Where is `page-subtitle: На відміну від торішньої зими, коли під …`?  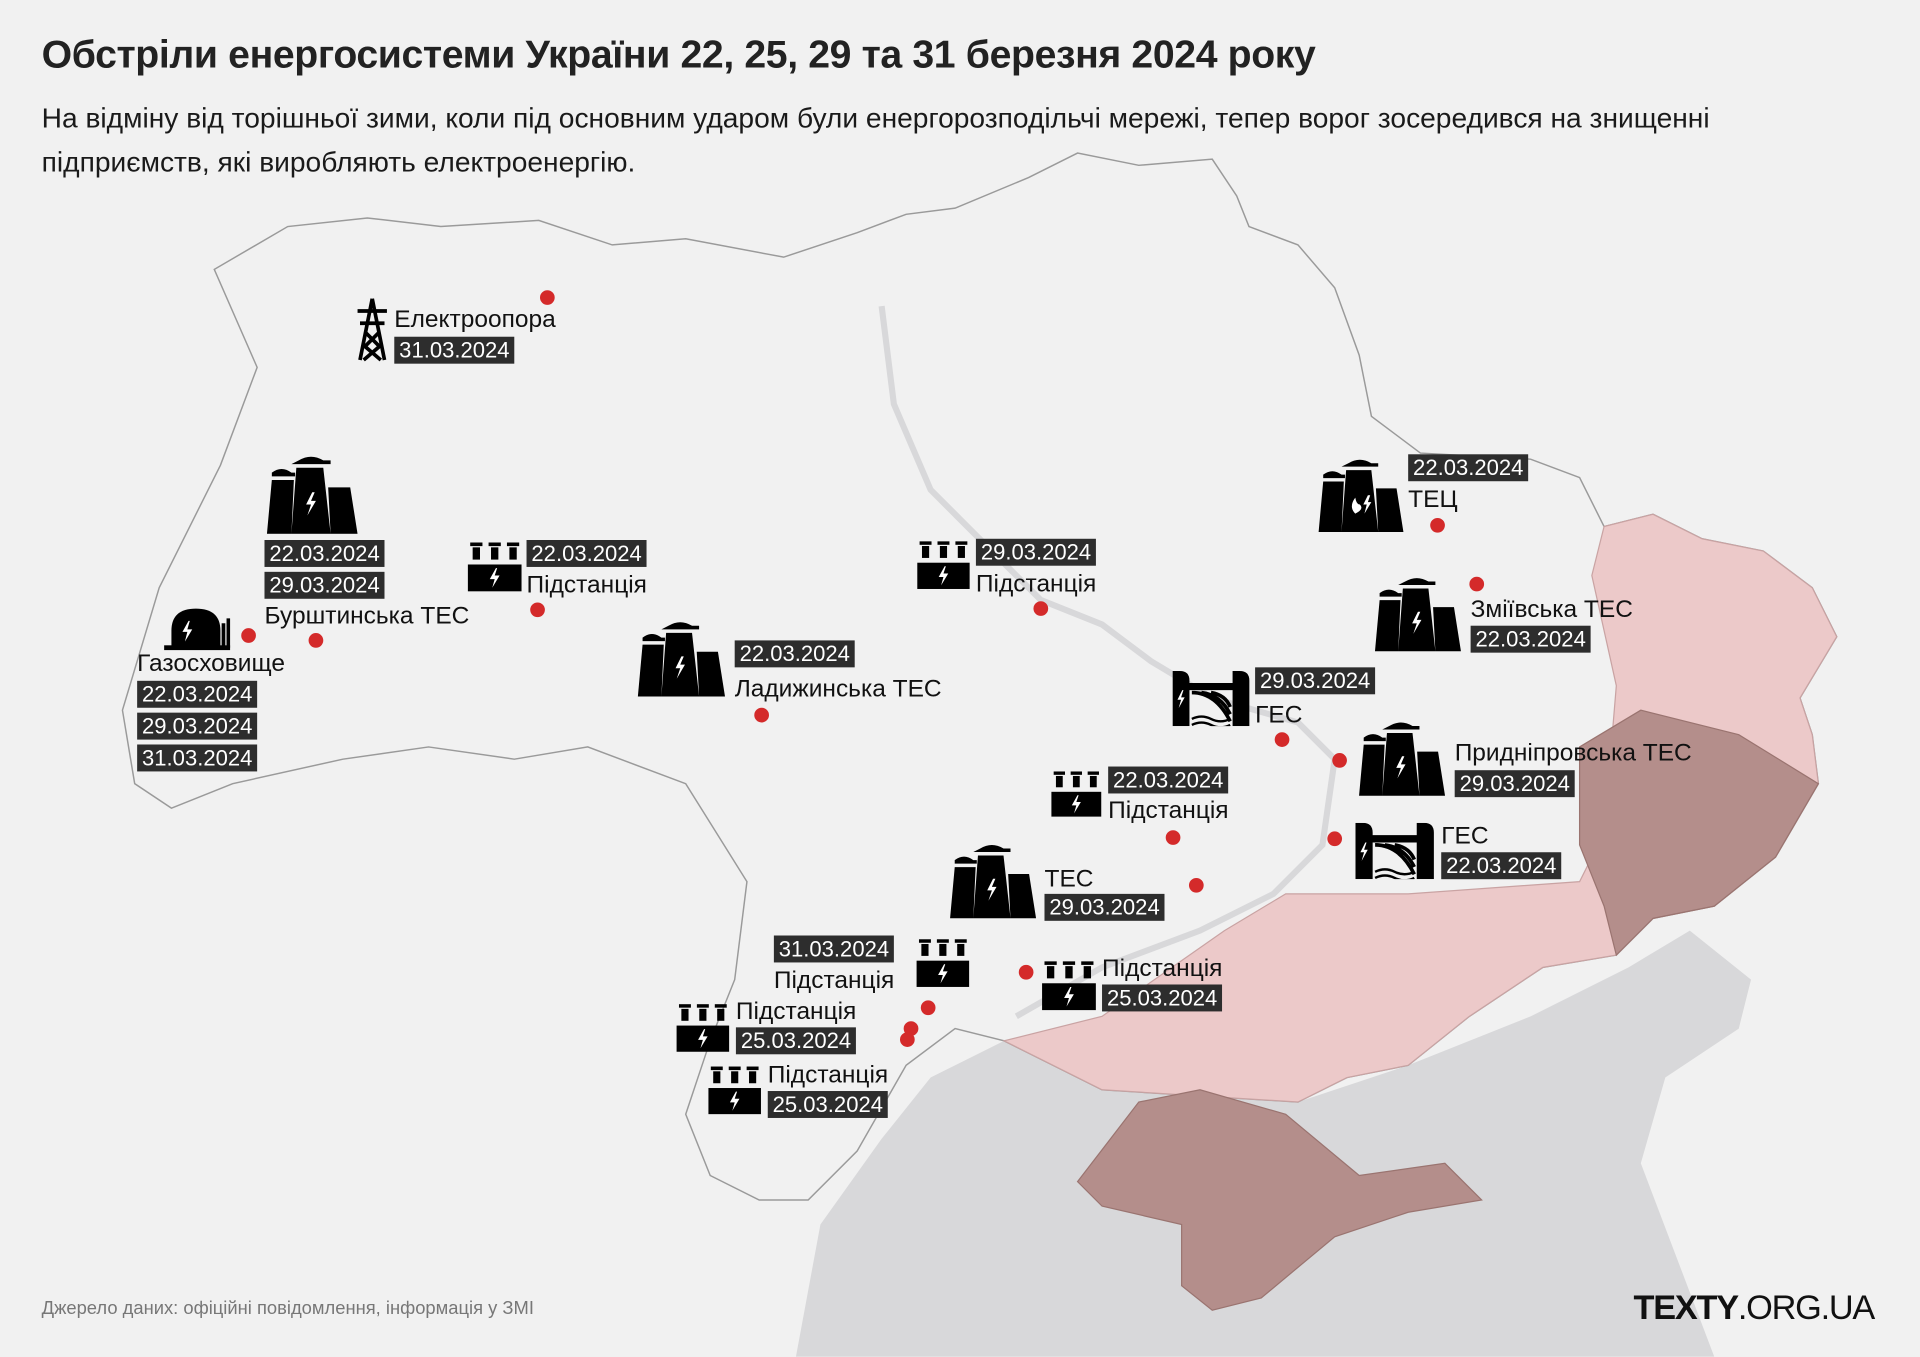
page-subtitle: На відміну від торішньої зими, коли під … is located at coordinates (875, 139).